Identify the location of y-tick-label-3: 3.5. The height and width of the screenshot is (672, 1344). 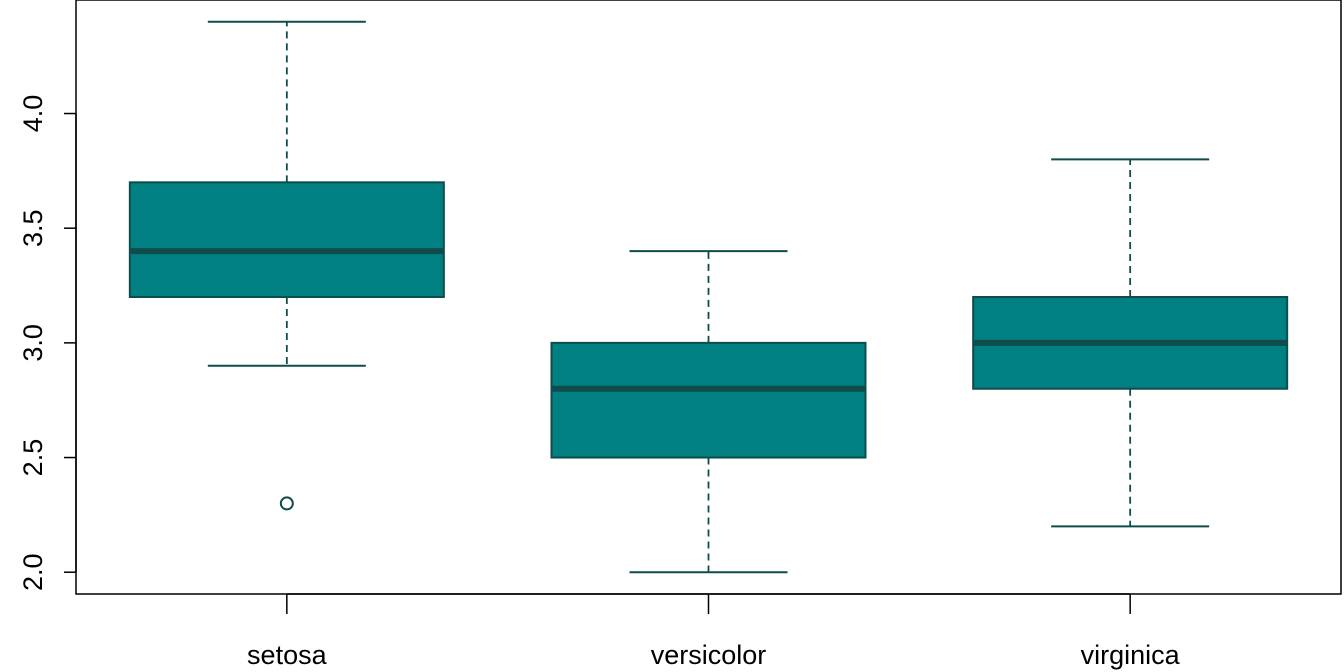
(33, 228).